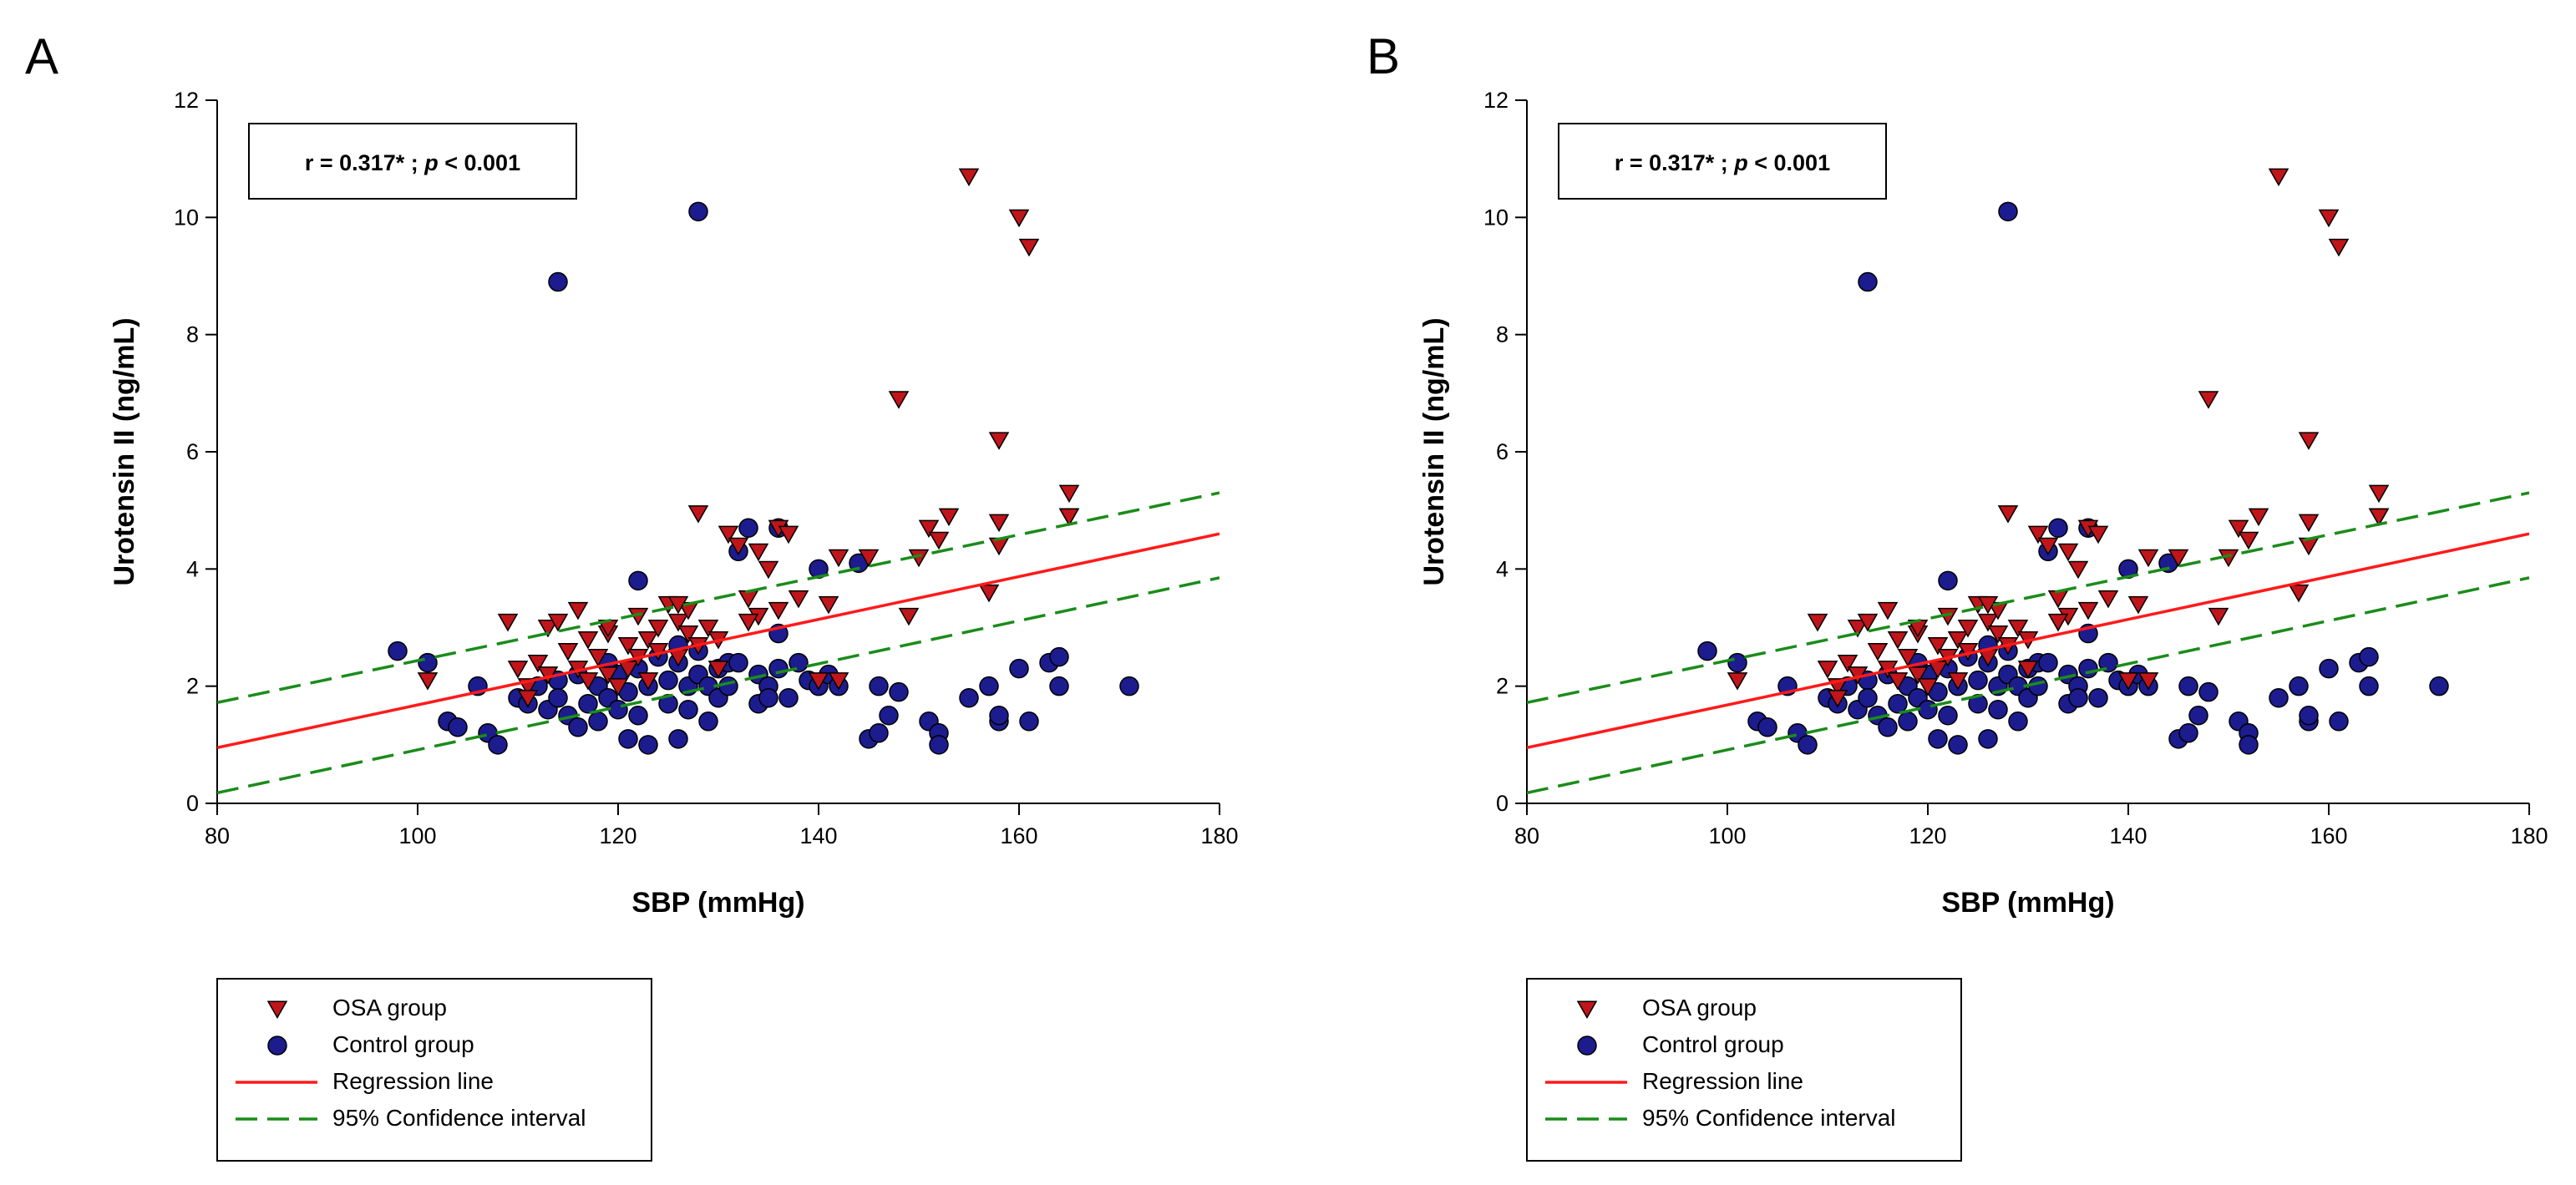  I want to click on y-tick-label: 2, so click(1502, 686).